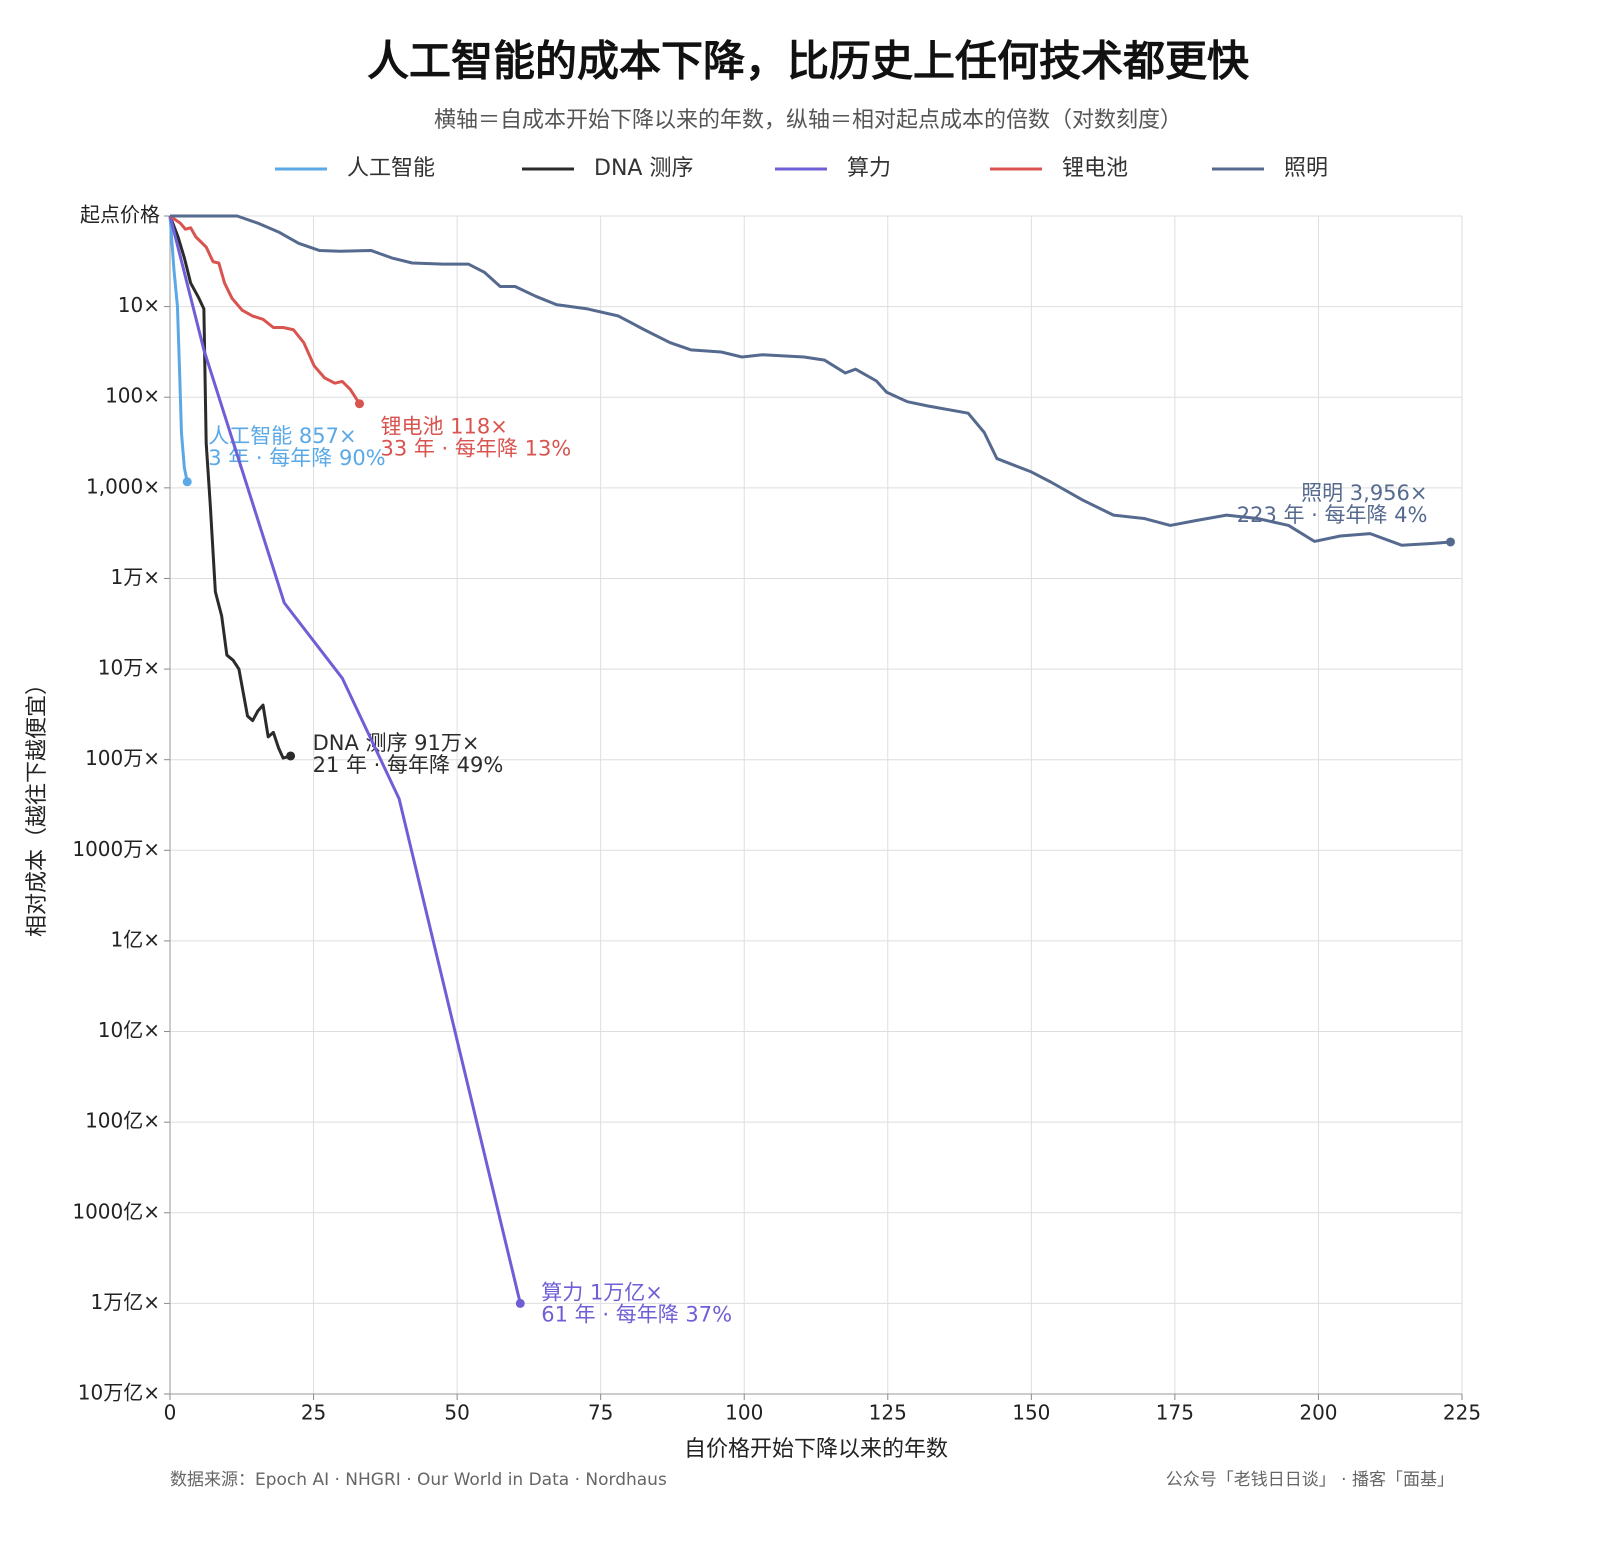 Image resolution: width=1600 pixels, height=1541 pixels. What do you see at coordinates (170, 1413) in the screenshot?
I see `x-tick-label: 0` at bounding box center [170, 1413].